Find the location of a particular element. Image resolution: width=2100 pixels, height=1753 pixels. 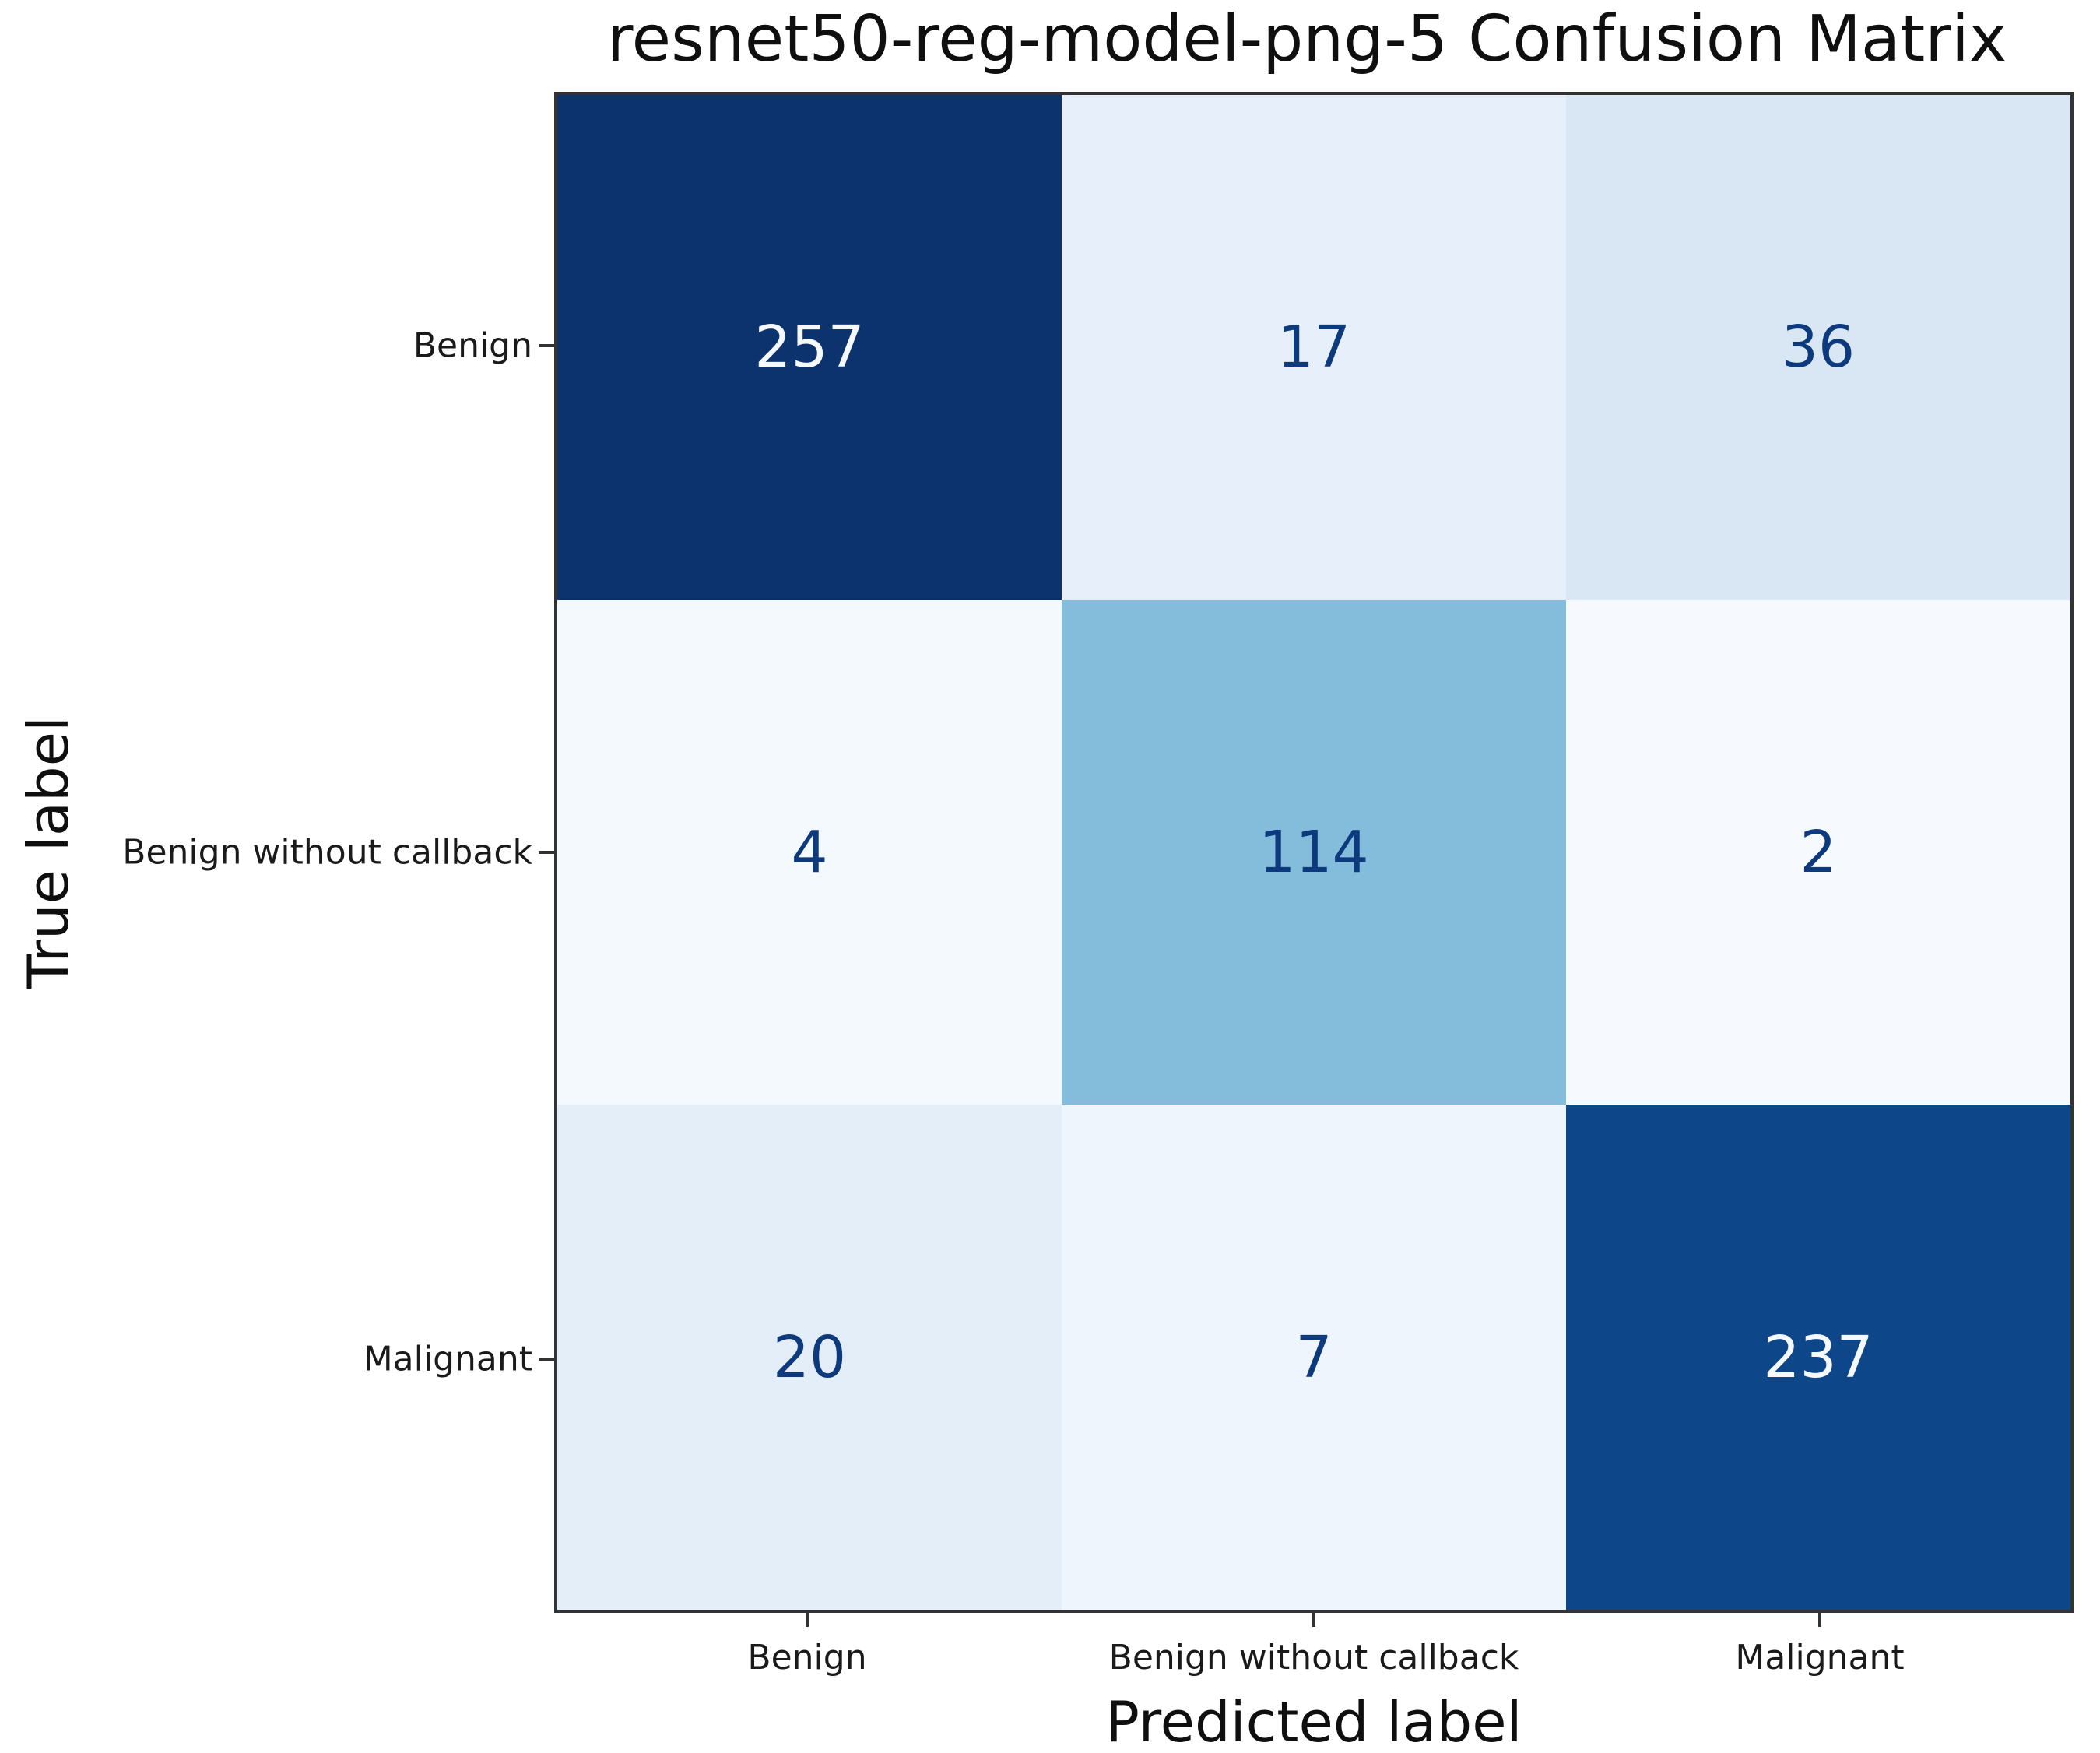

matrix-cell-bwc-bwc: 114 is located at coordinates (1314, 852).